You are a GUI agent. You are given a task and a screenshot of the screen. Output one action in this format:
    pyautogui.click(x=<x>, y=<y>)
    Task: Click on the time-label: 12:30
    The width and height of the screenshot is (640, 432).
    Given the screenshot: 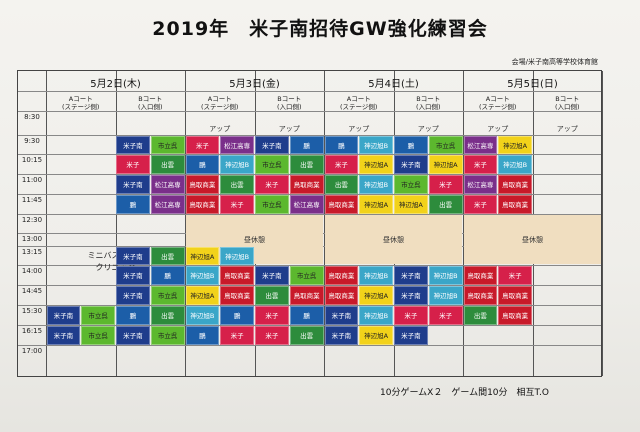 What is the action you would take?
    pyautogui.click(x=32, y=220)
    